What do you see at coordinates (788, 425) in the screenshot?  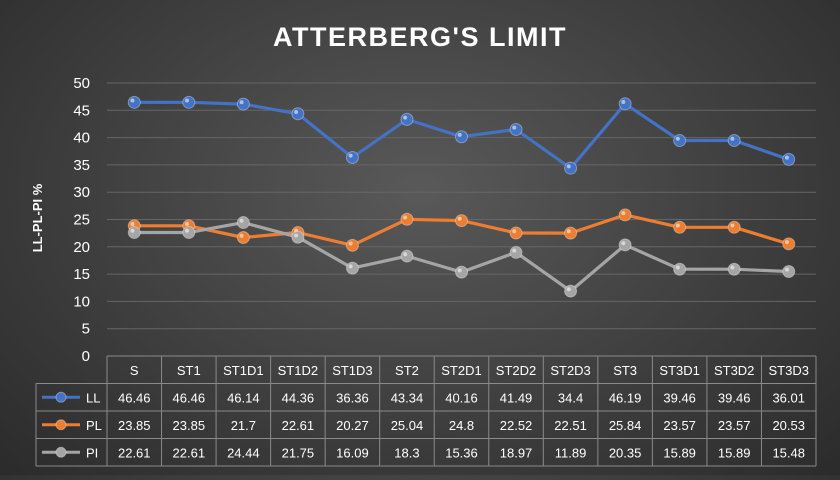 I see `table-value: 20.53` at bounding box center [788, 425].